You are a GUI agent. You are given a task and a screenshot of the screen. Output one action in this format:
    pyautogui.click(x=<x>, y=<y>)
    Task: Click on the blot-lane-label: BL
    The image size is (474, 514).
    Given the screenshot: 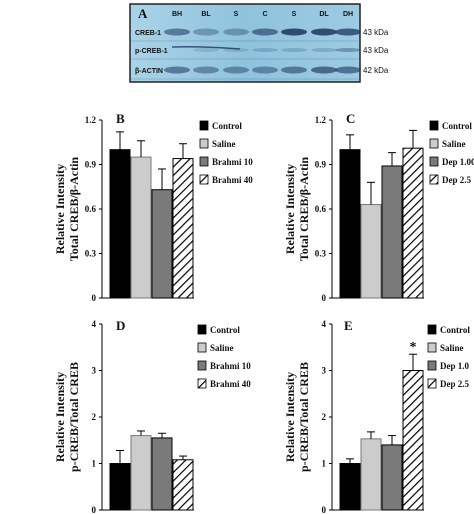 What is the action you would take?
    pyautogui.click(x=206, y=14)
    